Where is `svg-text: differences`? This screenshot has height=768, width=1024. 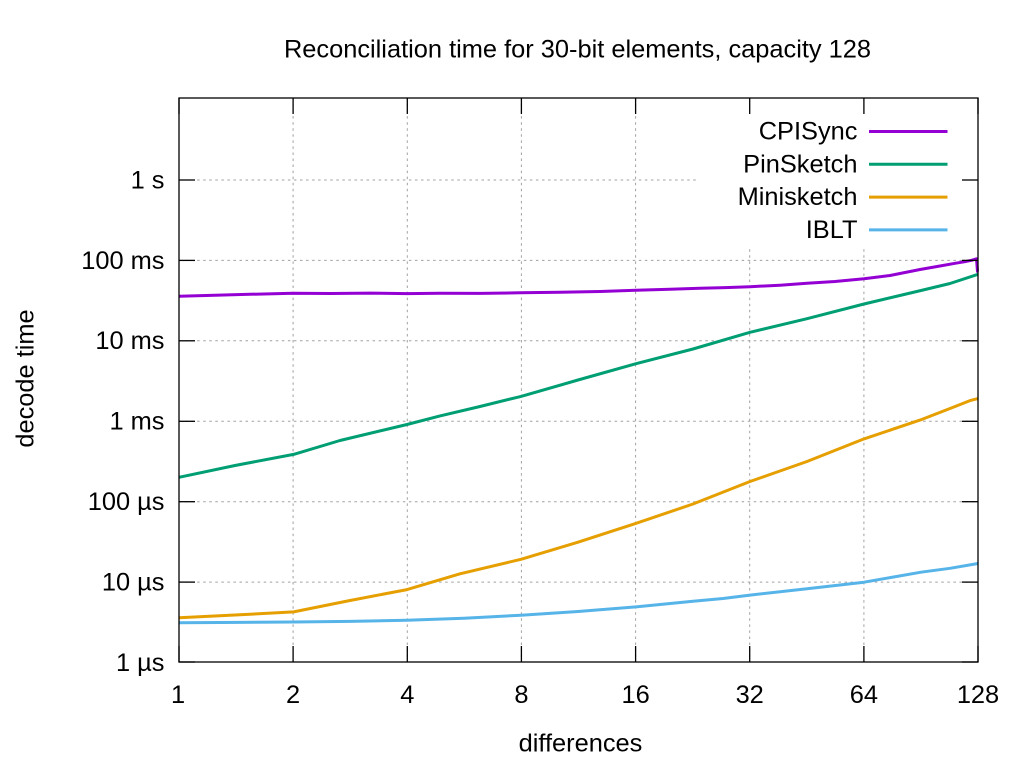 svg-text: differences is located at coordinates (581, 743).